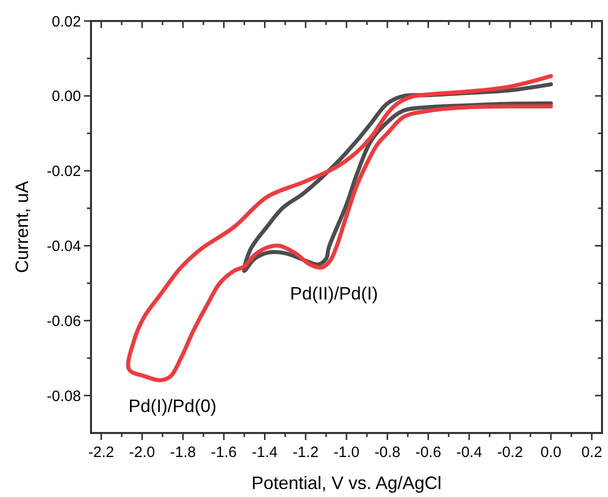 This screenshot has height=497, width=608. Describe the element at coordinates (63, 246) in the screenshot. I see `y-tick-label: -0.04` at that location.